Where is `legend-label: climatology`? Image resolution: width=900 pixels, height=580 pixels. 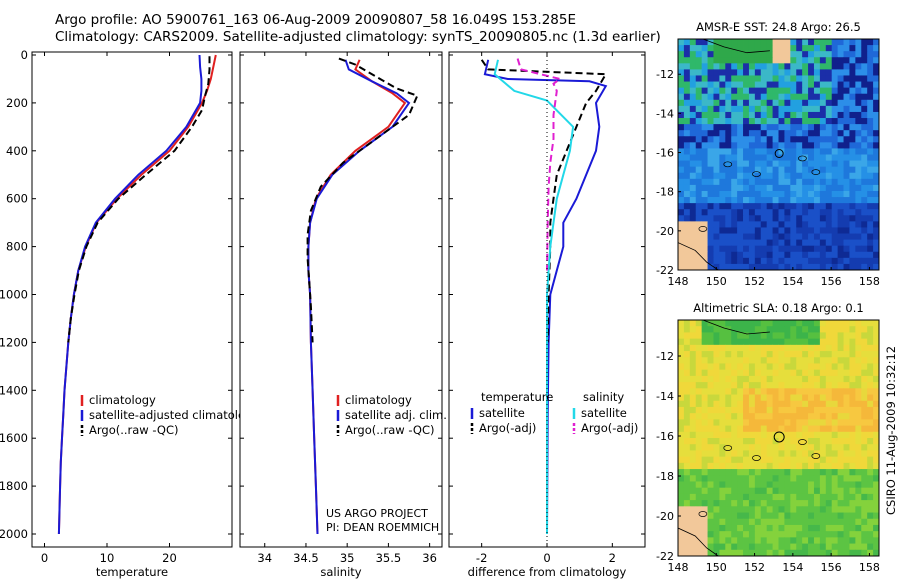 legend-label: climatology is located at coordinates (122, 400).